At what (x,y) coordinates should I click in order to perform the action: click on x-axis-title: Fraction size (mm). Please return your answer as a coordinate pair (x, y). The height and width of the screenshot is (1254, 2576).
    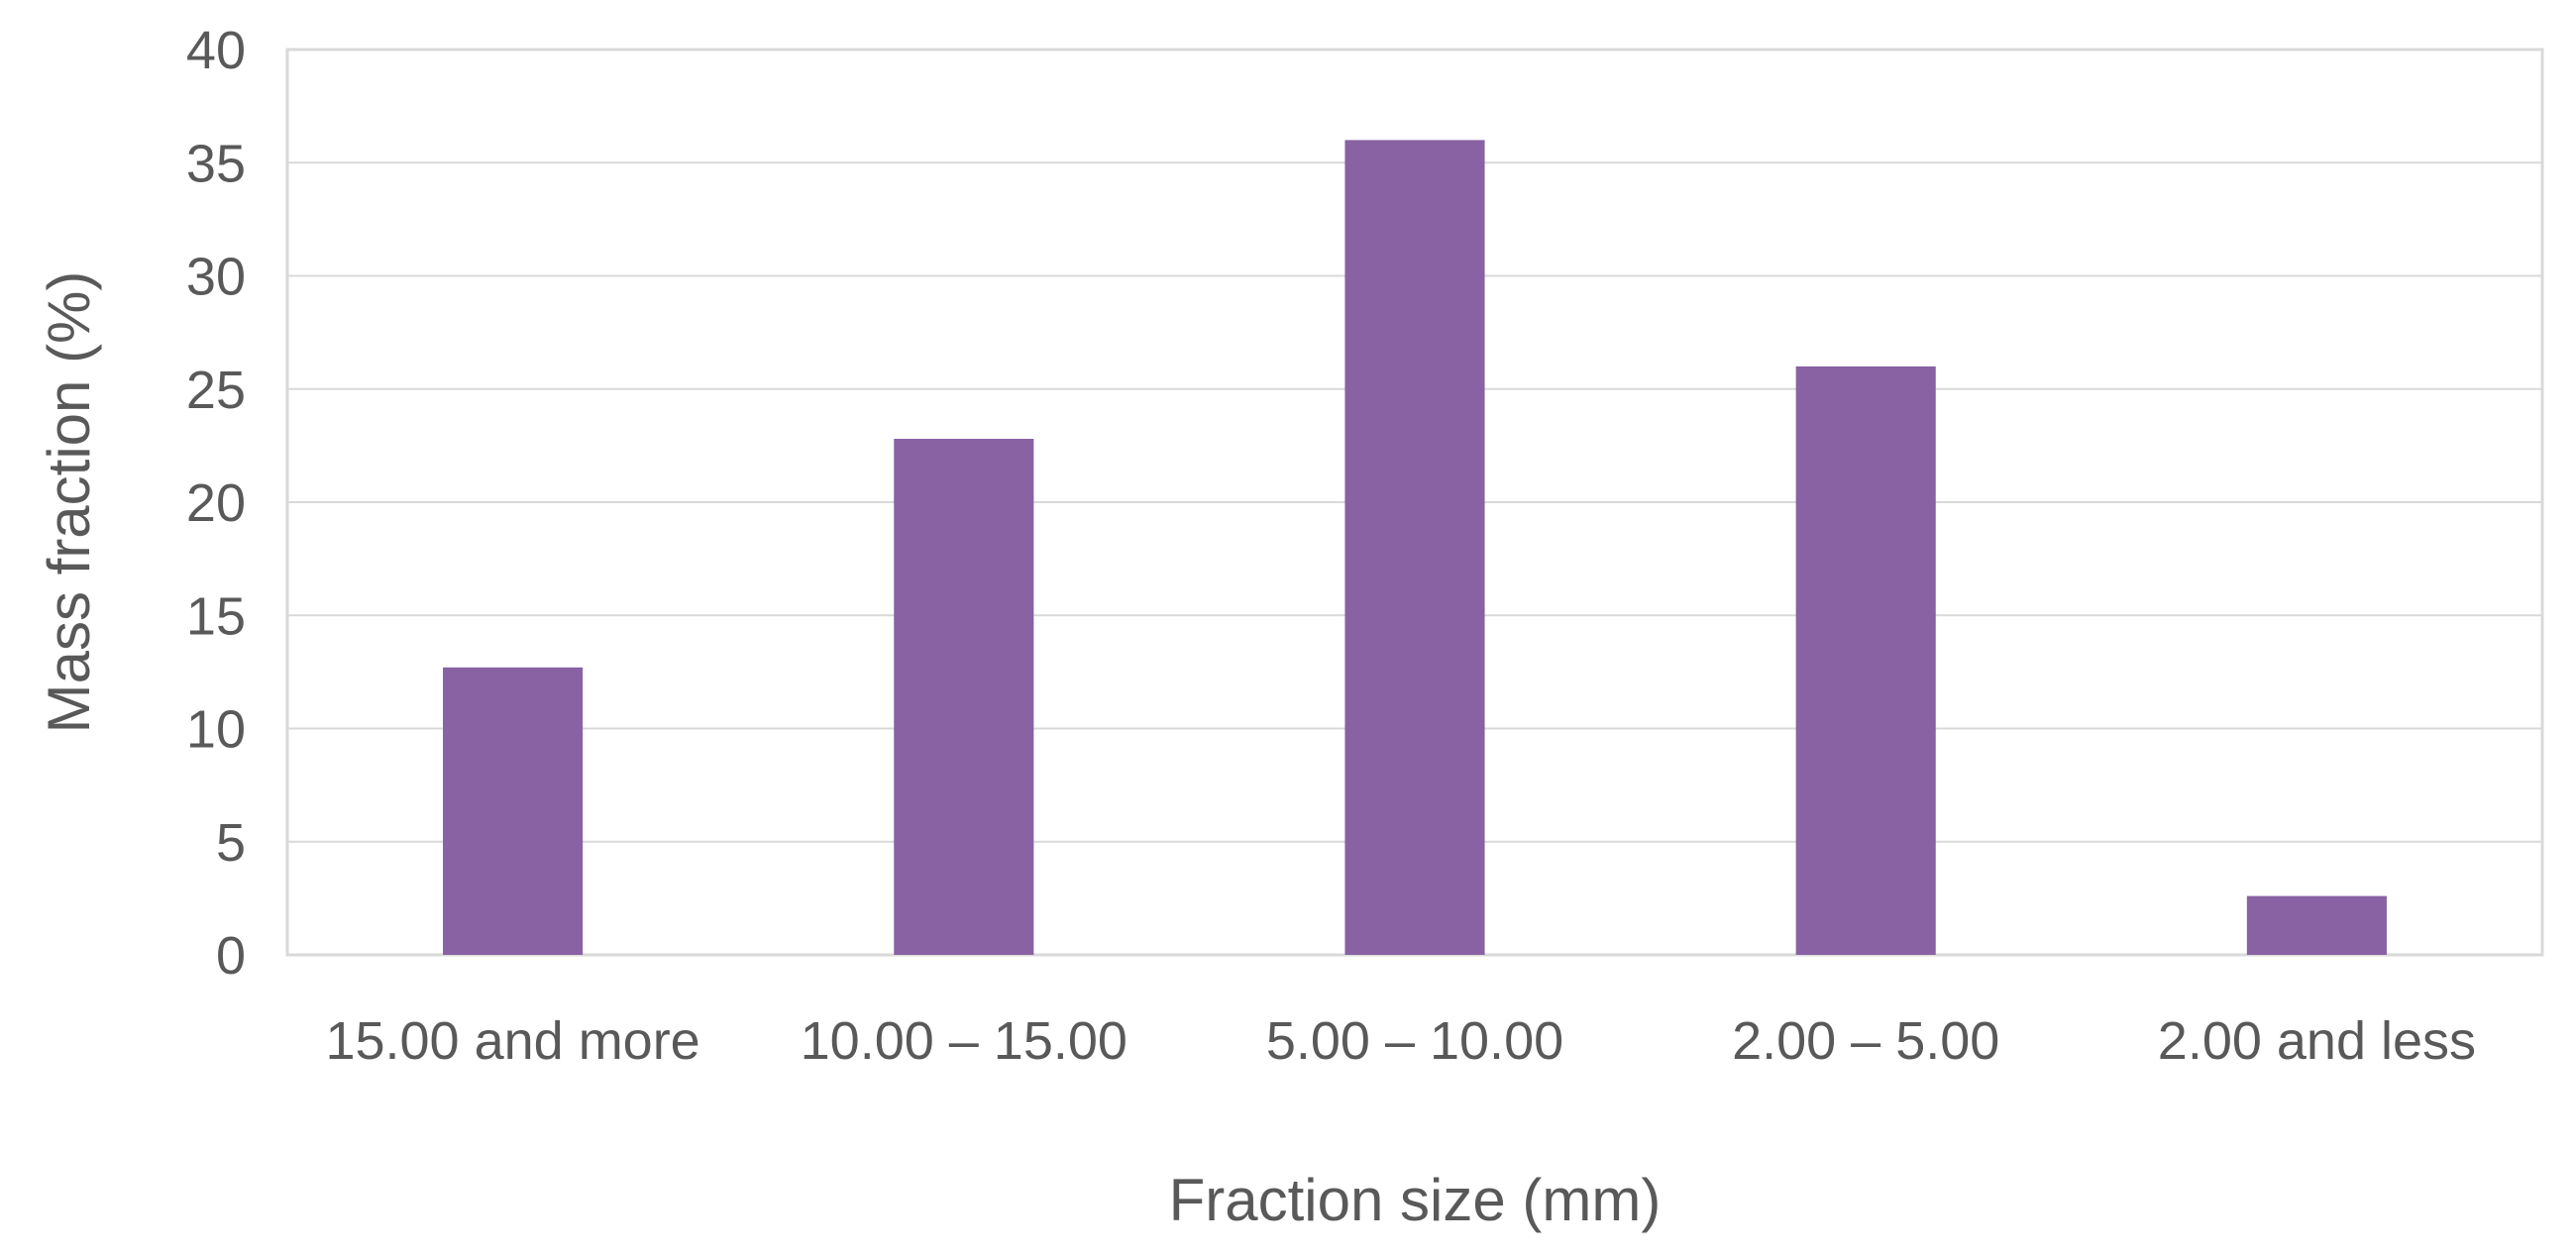
    Looking at the image, I should click on (1416, 1200).